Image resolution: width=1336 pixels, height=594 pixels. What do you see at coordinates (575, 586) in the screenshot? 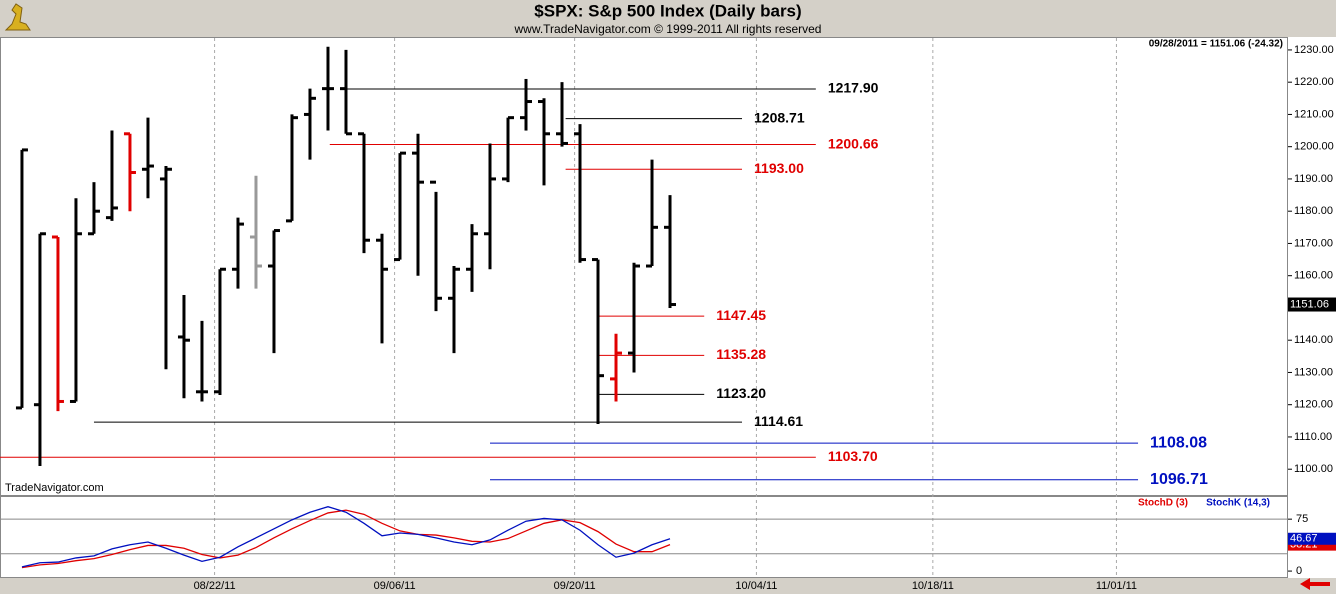
I see `x-tick-label: 09/20/11` at bounding box center [575, 586].